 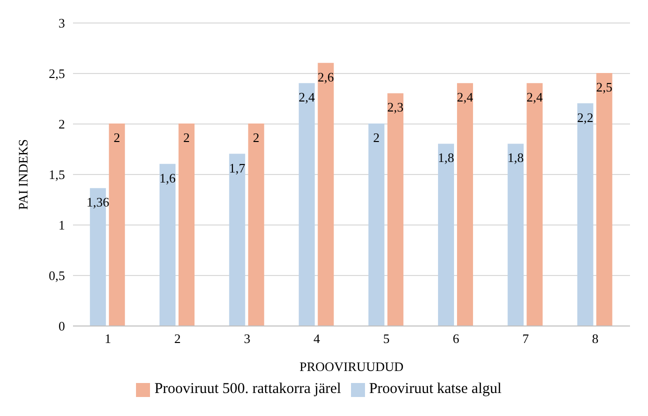 What do you see at coordinates (595, 338) in the screenshot?
I see `x-tick-label: 8` at bounding box center [595, 338].